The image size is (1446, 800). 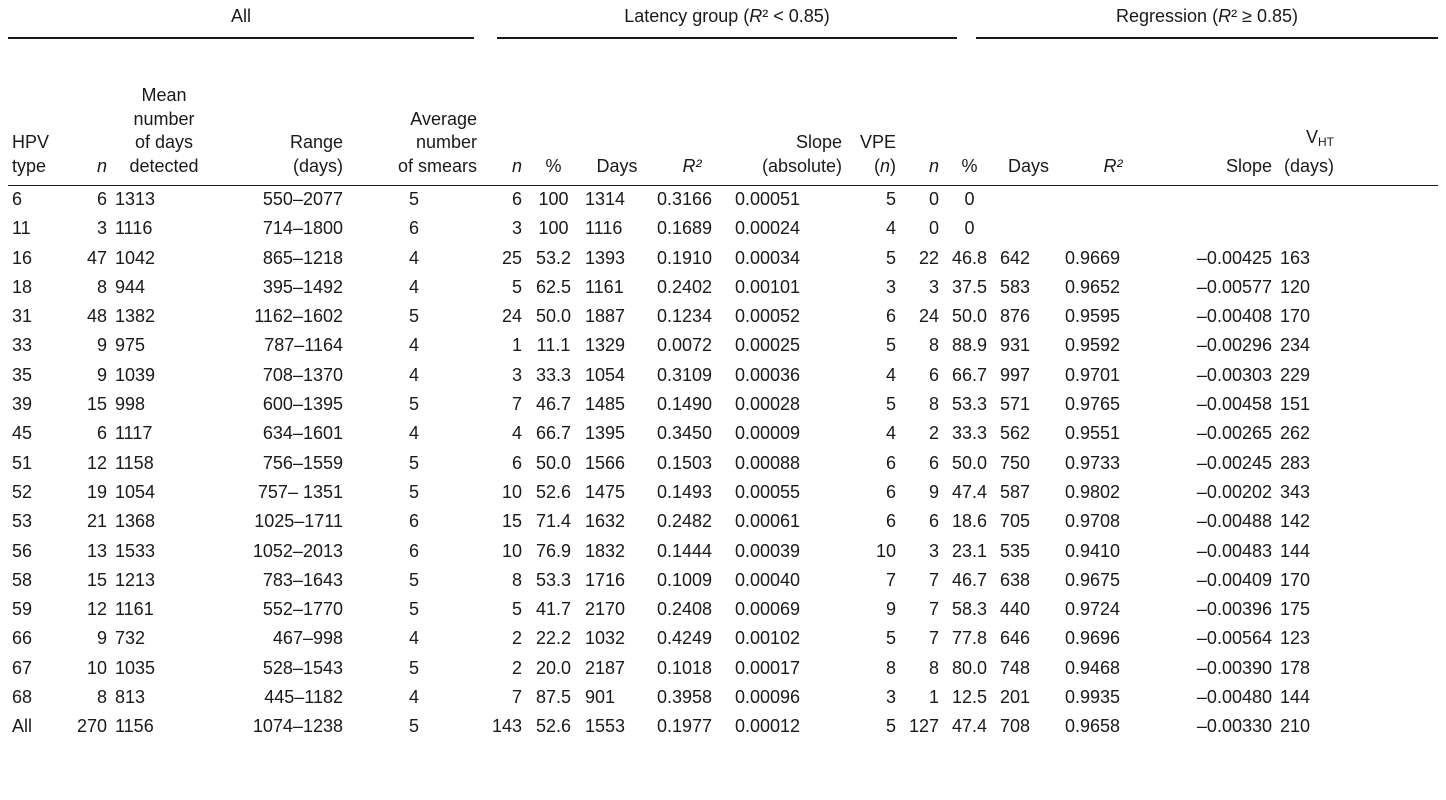 What do you see at coordinates (302, 404) in the screenshot?
I see `cell-range: 600–1395` at bounding box center [302, 404].